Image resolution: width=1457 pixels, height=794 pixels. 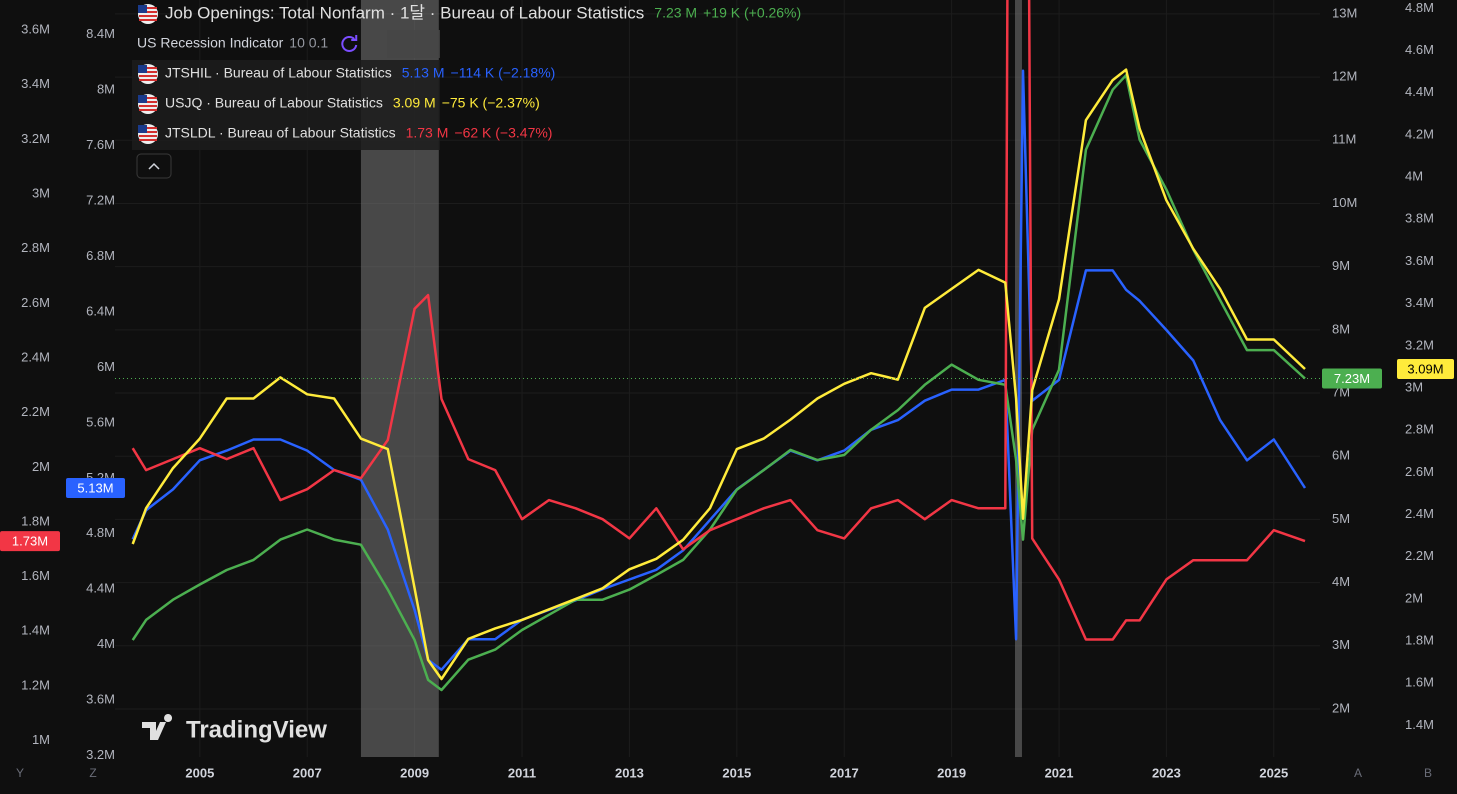 I want to click on y-tick-label: 2.2M, so click(x=1419, y=555).